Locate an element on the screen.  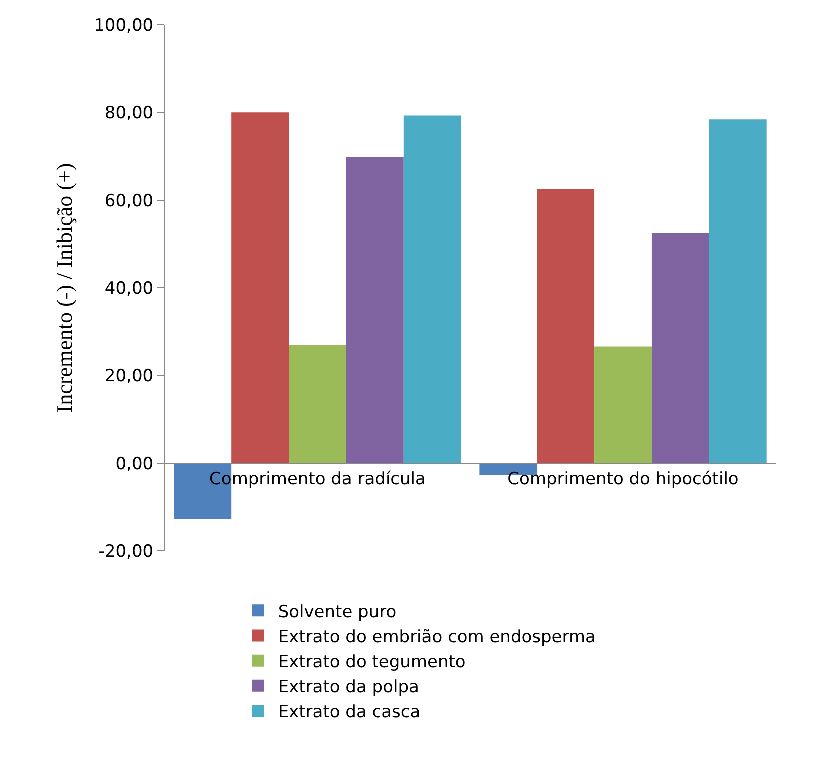
y-tick-label: -20,00 is located at coordinates (126, 552).